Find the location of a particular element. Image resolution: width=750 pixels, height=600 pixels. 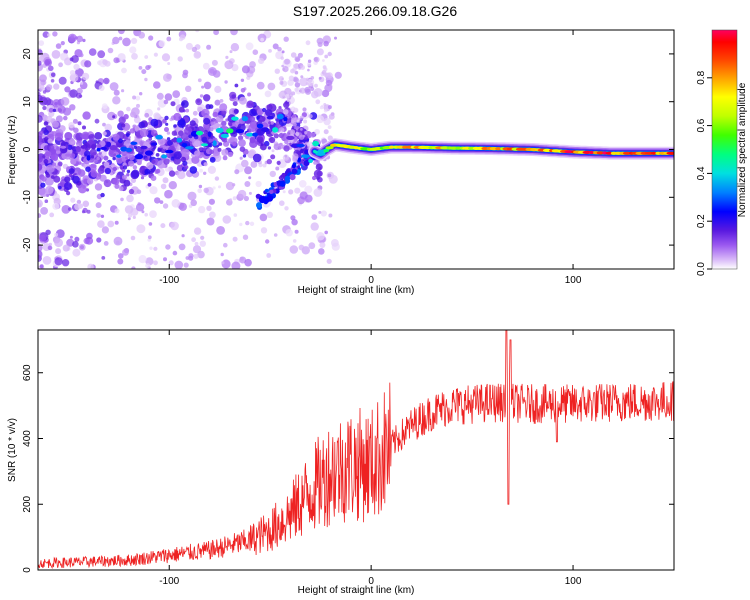

colorbar-ticks: 0.0 0.2 0.4 0.6 0.8 is located at coordinates (704, 173).